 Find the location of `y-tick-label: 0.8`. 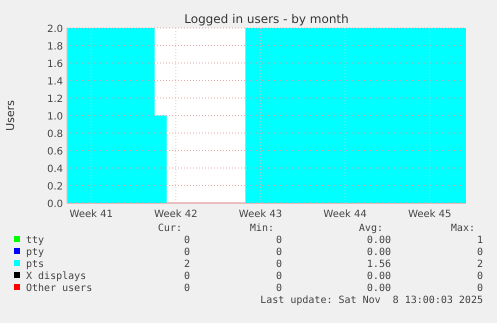

y-tick-label: 0.8 is located at coordinates (55, 134).